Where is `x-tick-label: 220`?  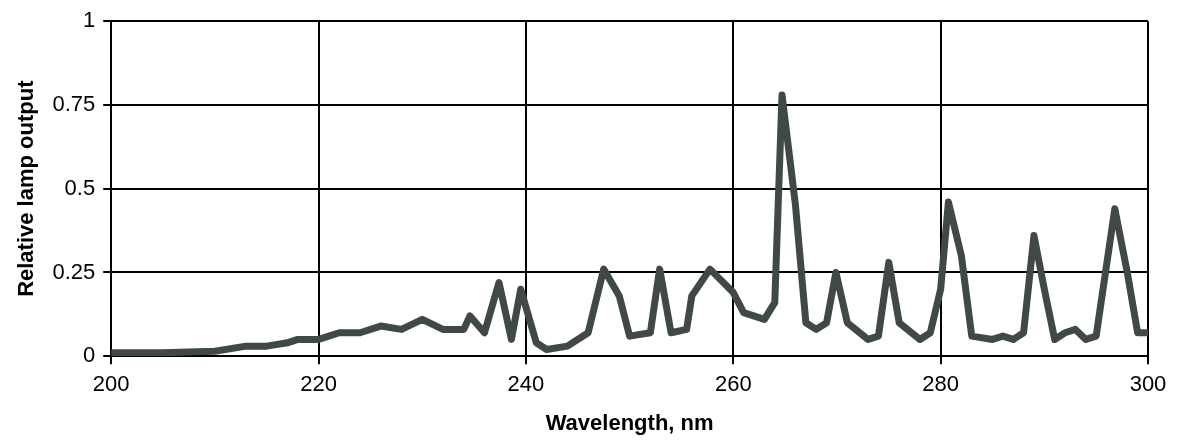 x-tick-label: 220 is located at coordinates (318, 384).